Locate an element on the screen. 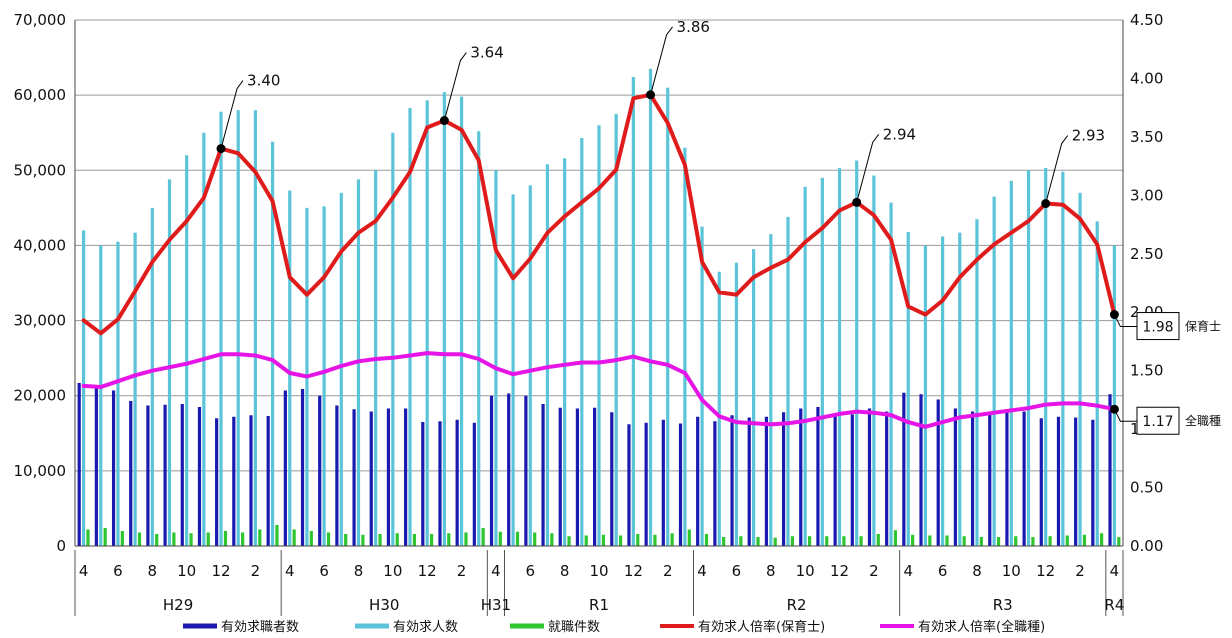  y-left-tick-label: 50,000 is located at coordinates (40, 170).